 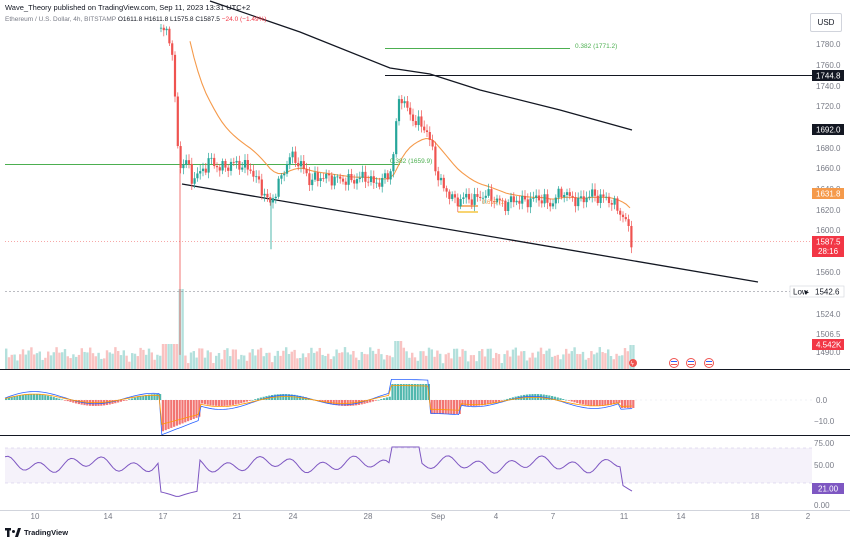 I want to click on price-tick: 1506.5, so click(x=828, y=334).